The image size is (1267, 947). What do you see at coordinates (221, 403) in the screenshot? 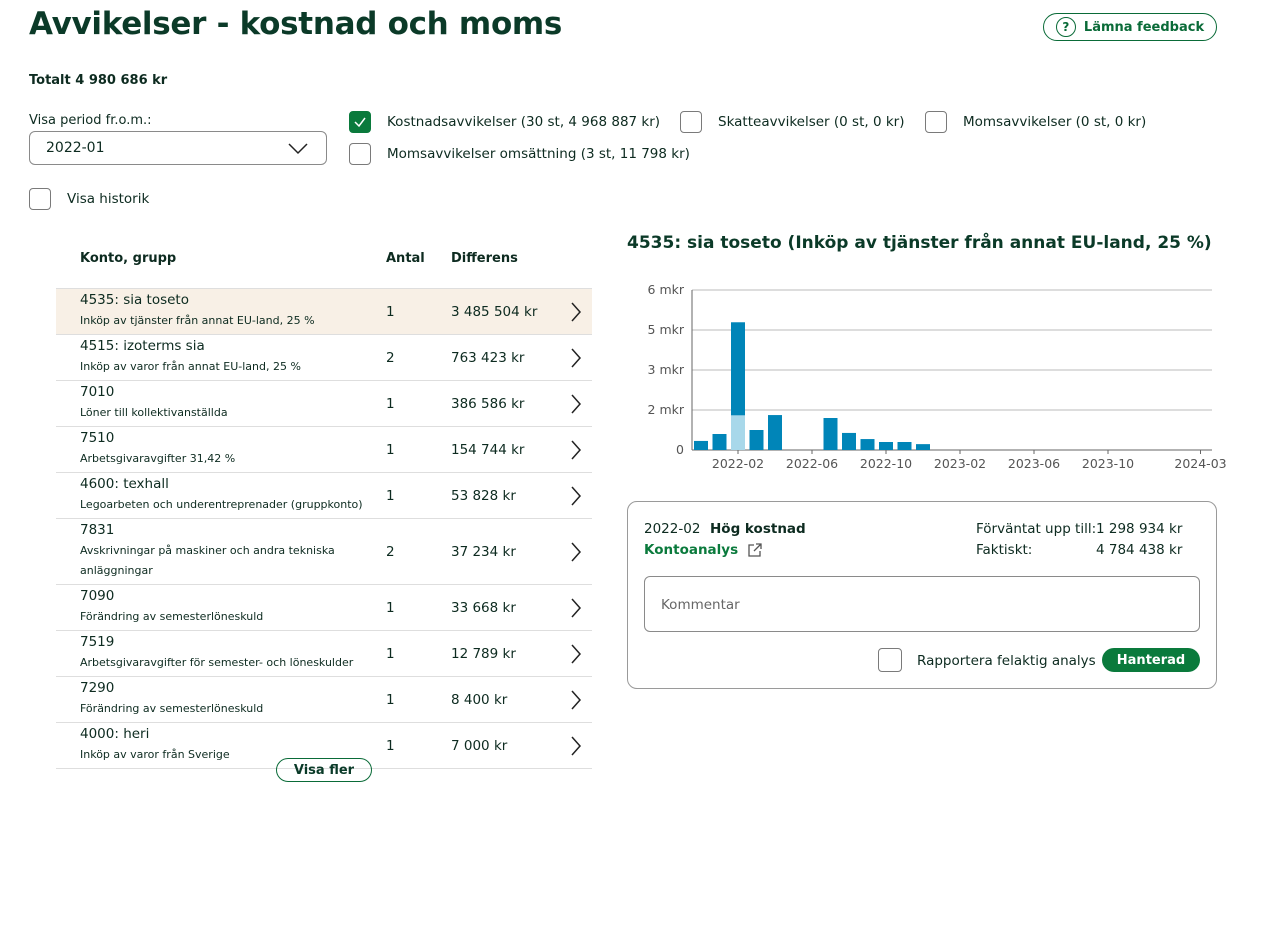
I see `account-cell: 7010 Löner till kollektivanställda` at bounding box center [221, 403].